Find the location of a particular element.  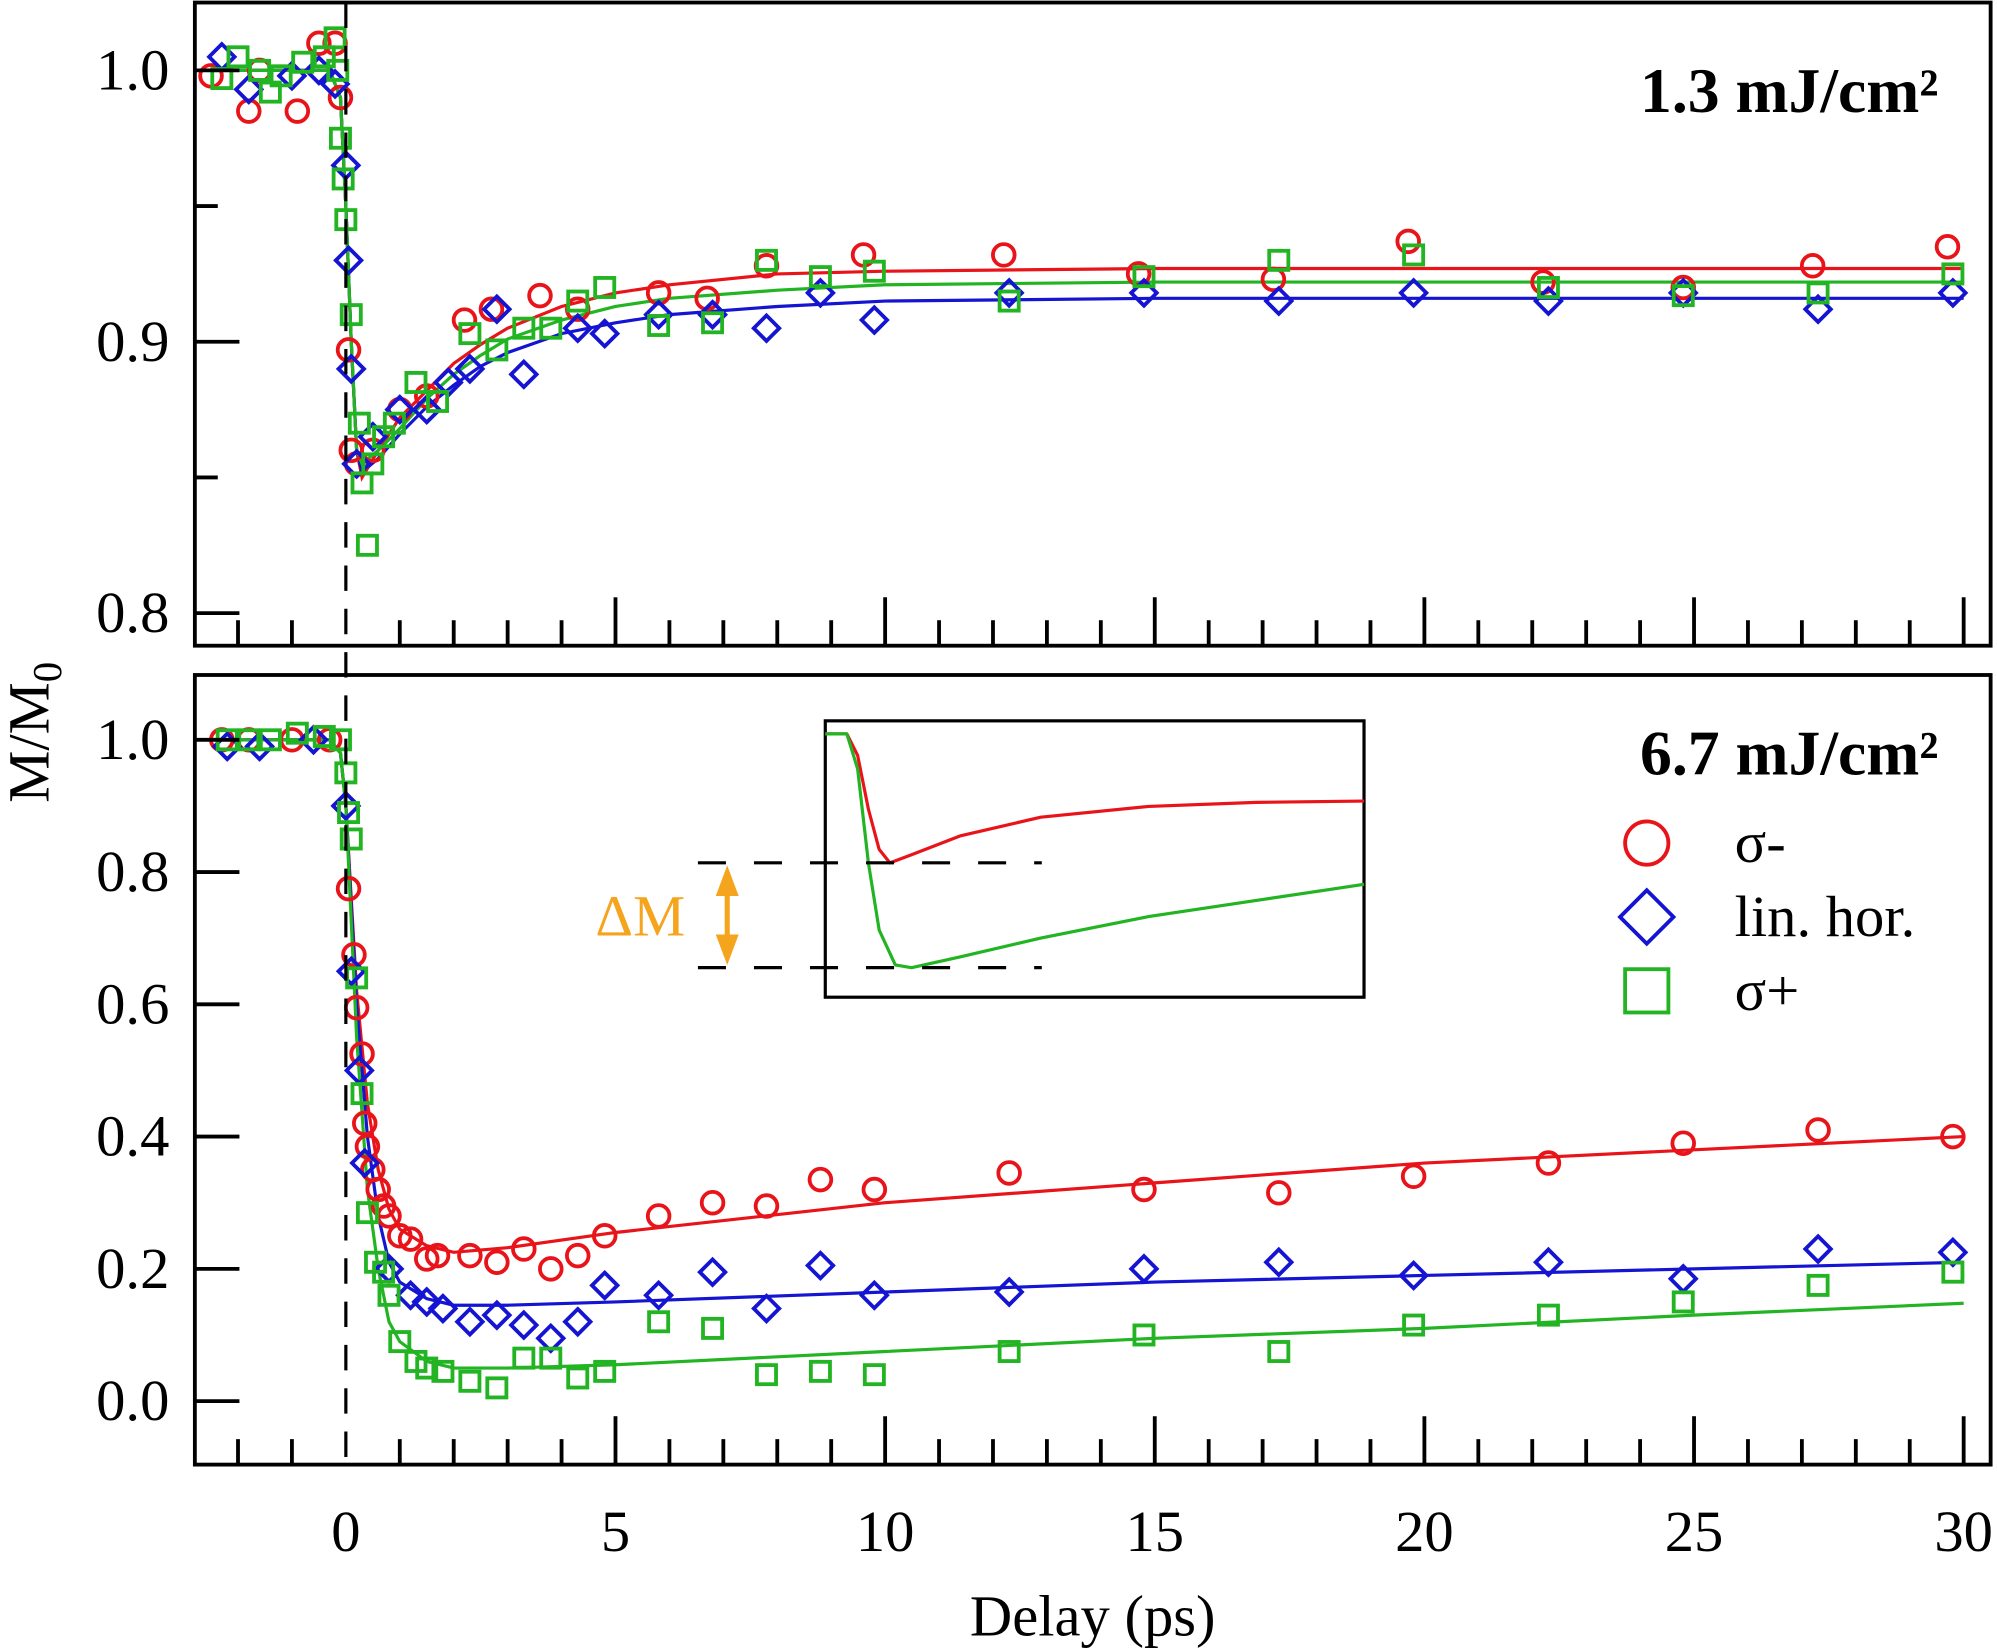

x-axis-title: Delay (ps) is located at coordinates (1093, 1615).